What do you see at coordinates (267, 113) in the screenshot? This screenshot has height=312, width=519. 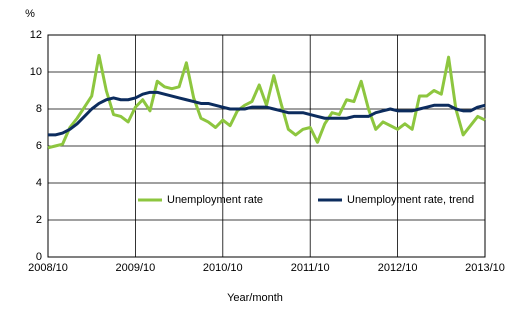 I see `series-line` at bounding box center [267, 113].